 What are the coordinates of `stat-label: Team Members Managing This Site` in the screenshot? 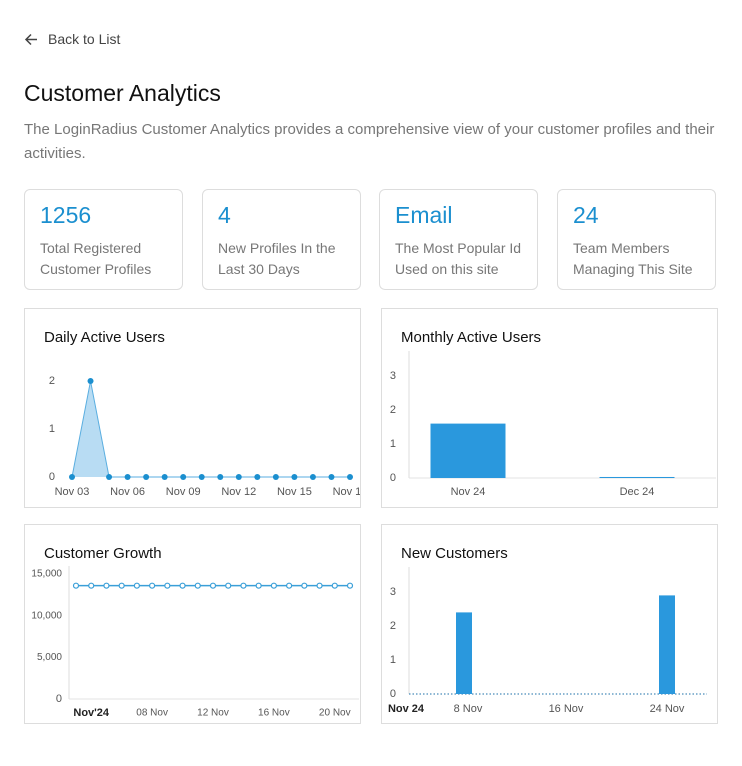 It's located at (633, 258).